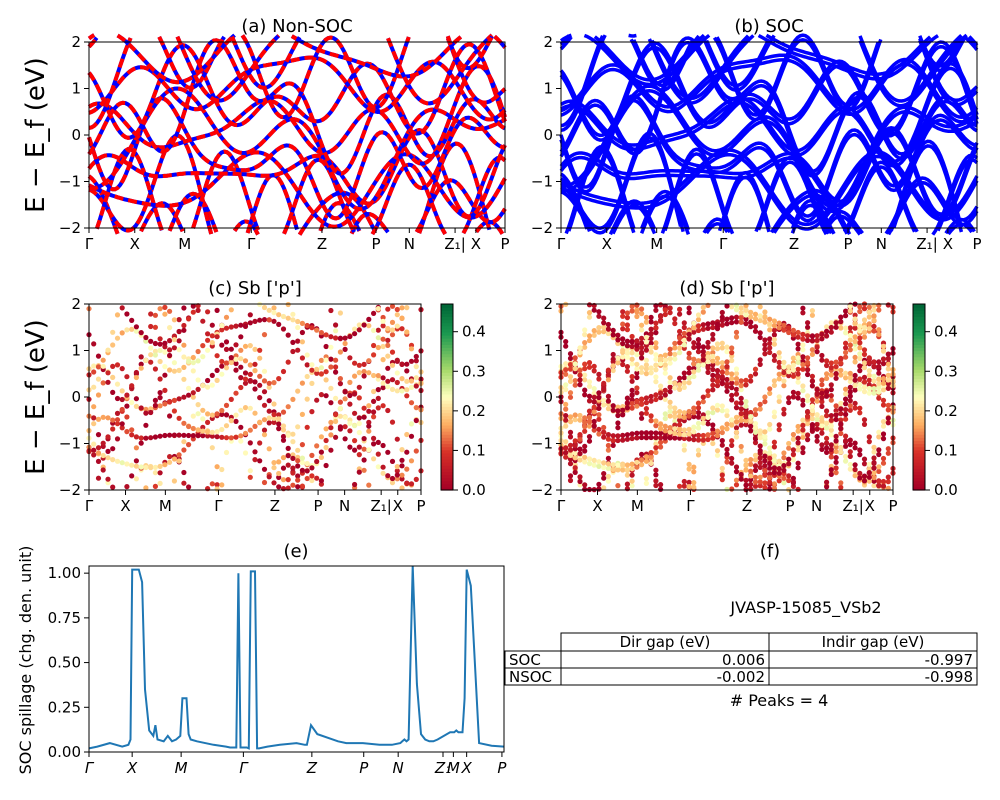 Image resolution: width=1000 pixels, height=800 pixels. What do you see at coordinates (76, 42) in the screenshot?
I see `y-tick-label: 2` at bounding box center [76, 42].